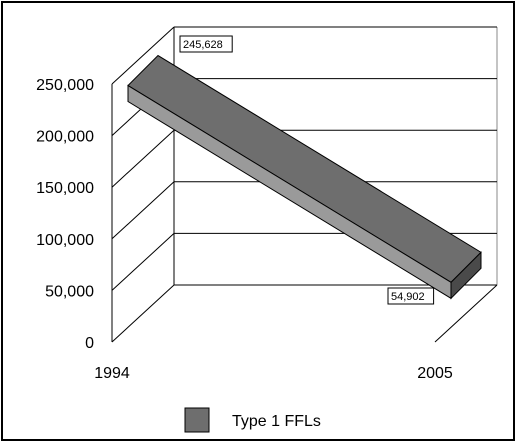 The width and height of the screenshot is (519, 445). Describe the element at coordinates (69, 291) in the screenshot. I see `y-tick-label: 50,000` at that location.